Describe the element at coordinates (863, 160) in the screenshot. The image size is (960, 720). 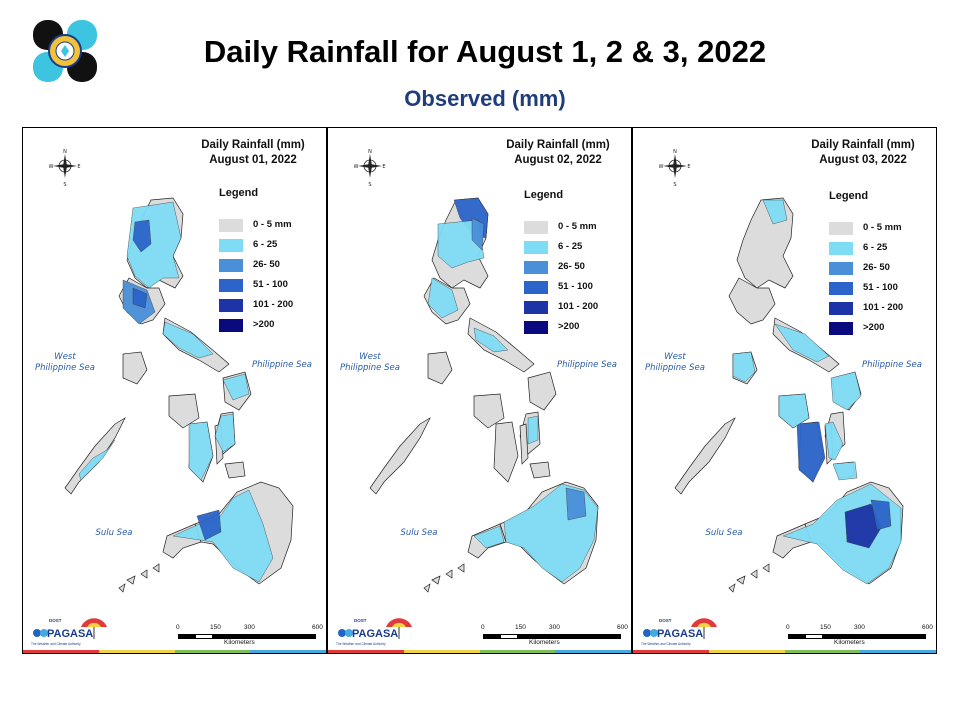
I see `panel-date: August 03, 2022` at that location.